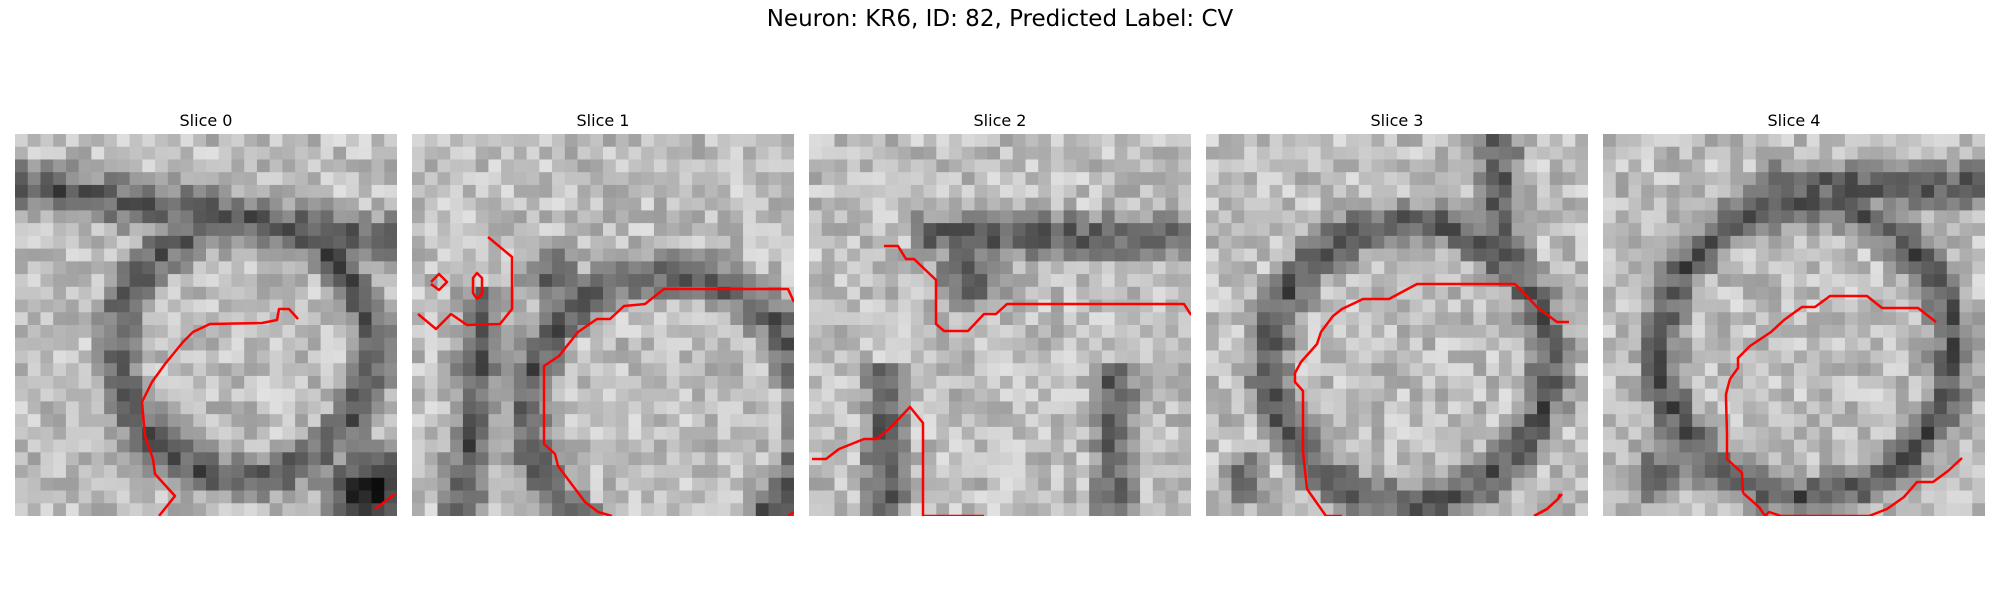  What do you see at coordinates (1000, 120) in the screenshot?
I see `slice-title: Slice 2` at bounding box center [1000, 120].